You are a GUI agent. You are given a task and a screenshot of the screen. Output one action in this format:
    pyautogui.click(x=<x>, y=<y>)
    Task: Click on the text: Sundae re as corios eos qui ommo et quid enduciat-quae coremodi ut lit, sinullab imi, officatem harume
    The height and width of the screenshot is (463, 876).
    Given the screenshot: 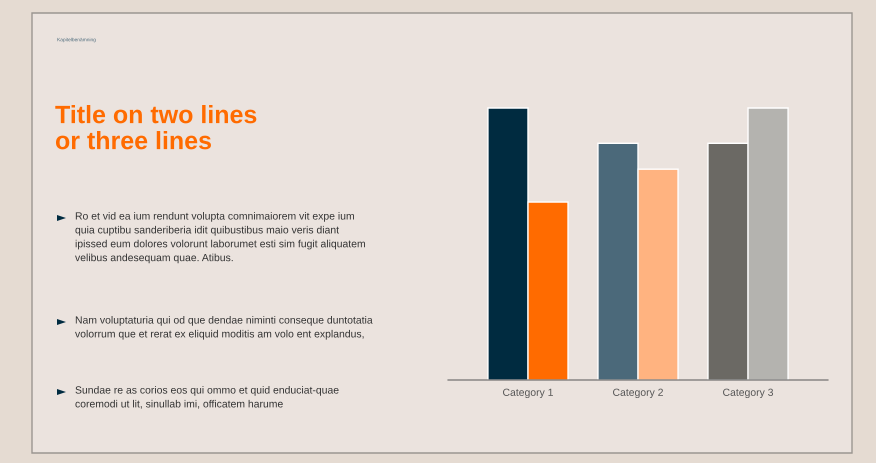 What is the action you would take?
    pyautogui.click(x=207, y=397)
    